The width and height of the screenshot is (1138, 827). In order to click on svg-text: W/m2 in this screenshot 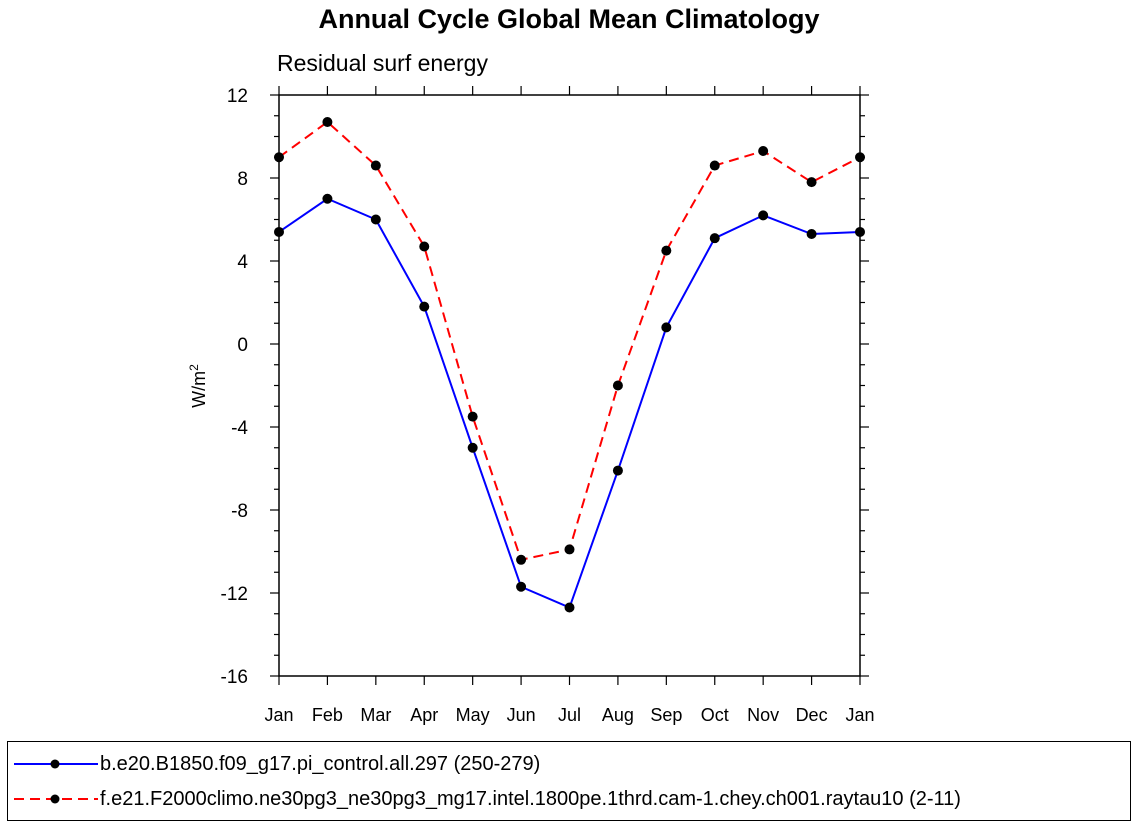, I will do `click(198, 386)`.